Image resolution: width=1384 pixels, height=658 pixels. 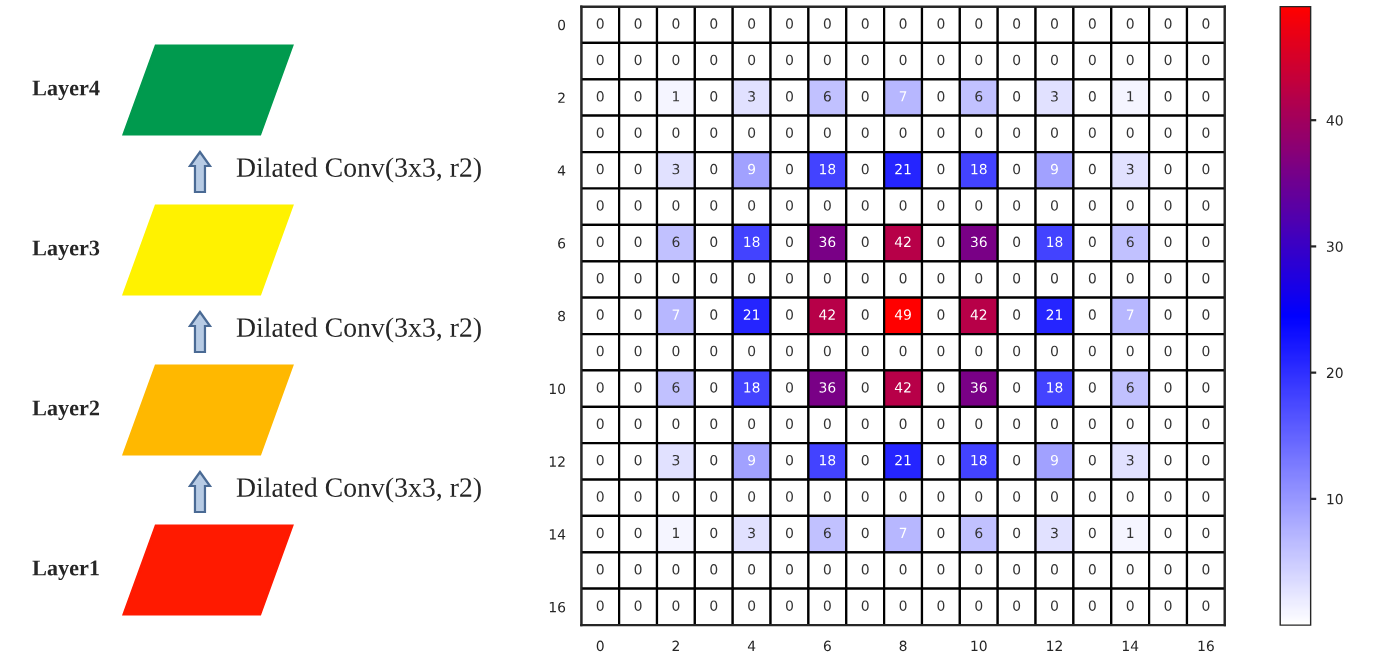 What do you see at coordinates (65, 570) in the screenshot?
I see `text: Layer1` at bounding box center [65, 570].